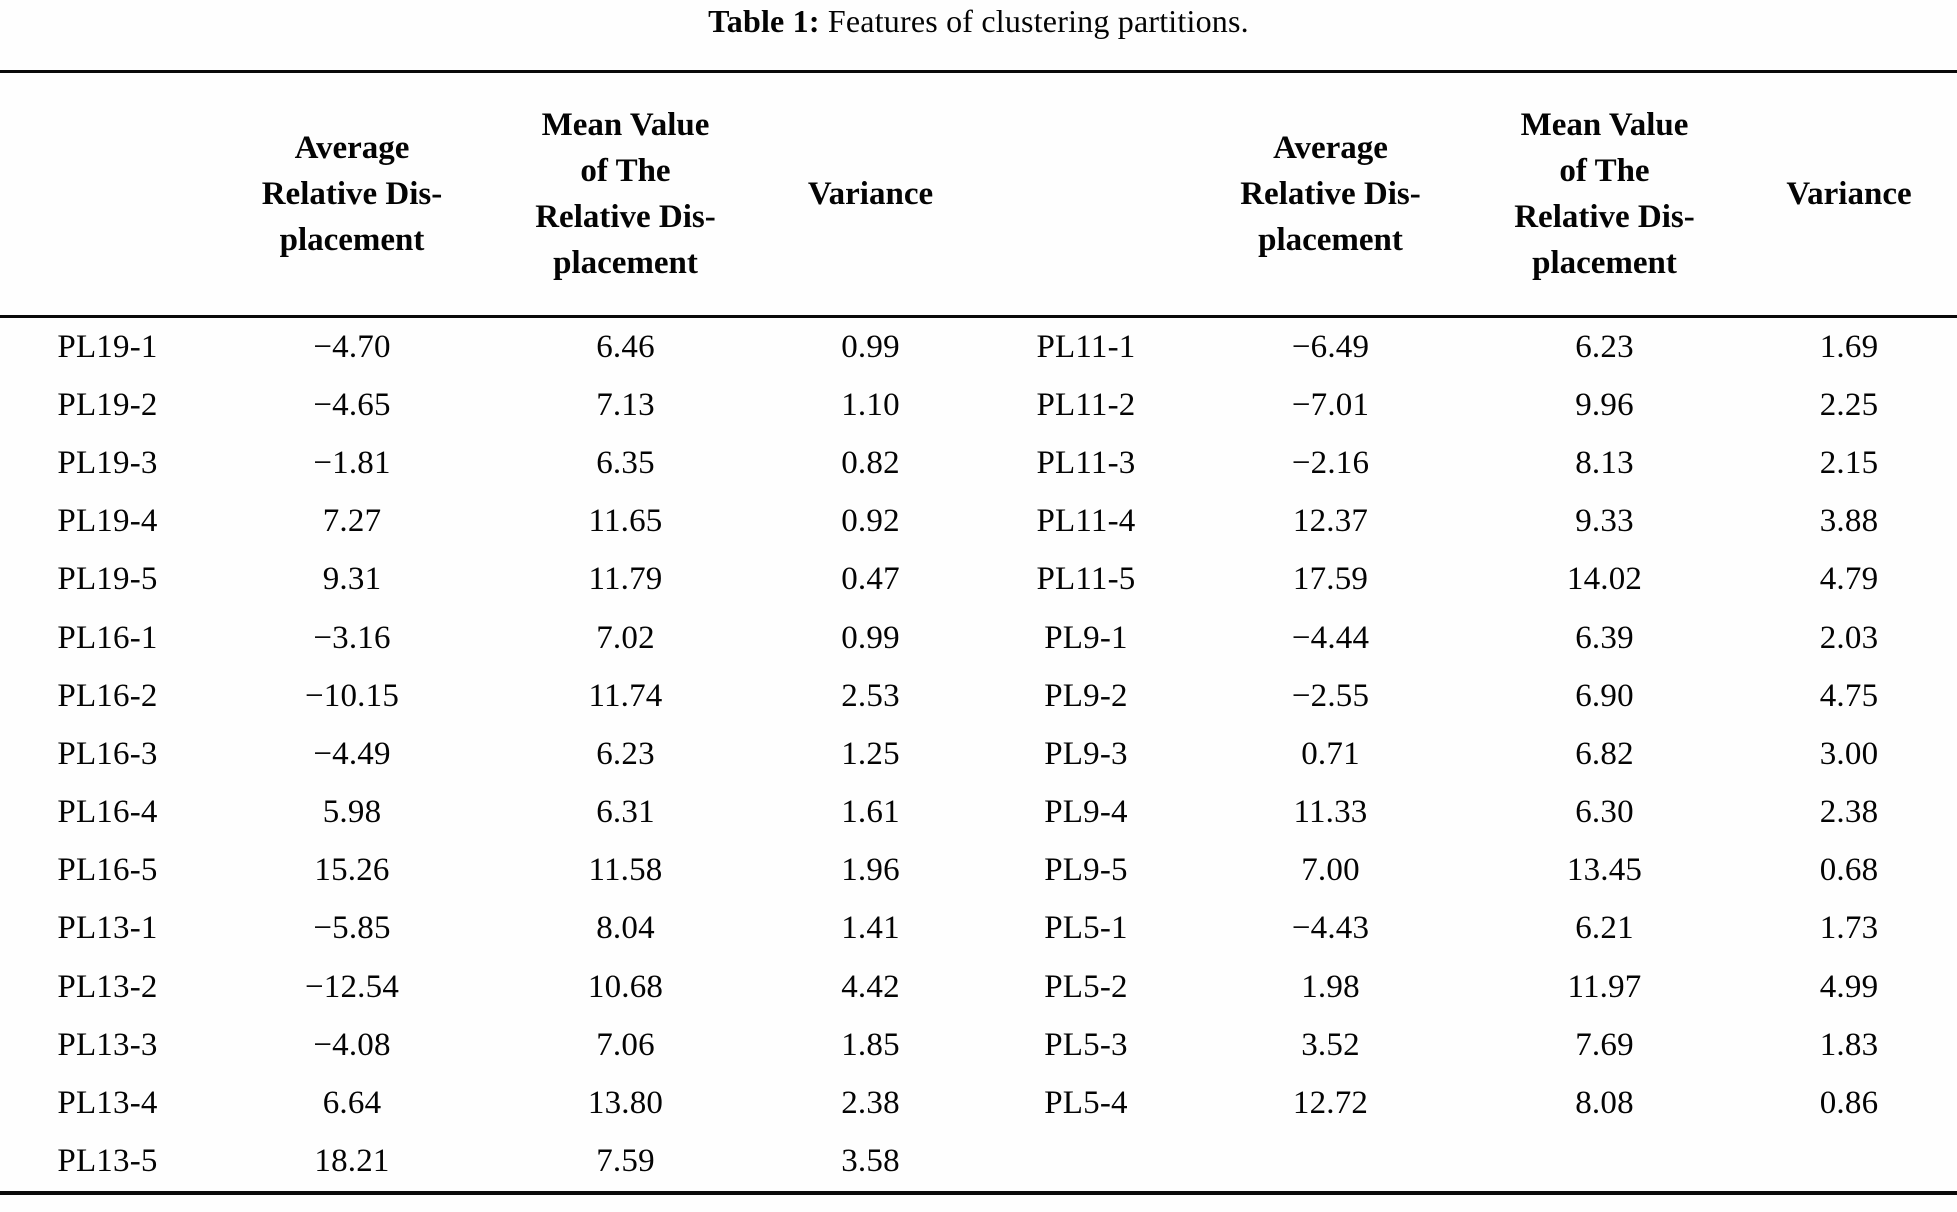 The width and height of the screenshot is (1957, 1212). Describe the element at coordinates (1086, 1044) in the screenshot. I see `row-label: PL5-3` at that location.